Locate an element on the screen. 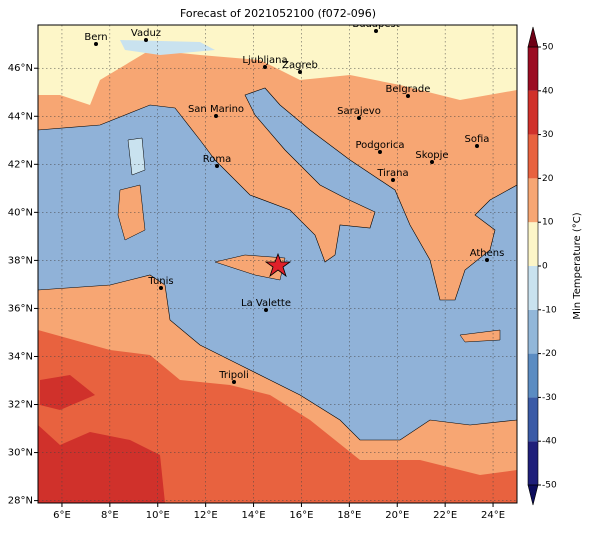  colorbar-tick-label: -30 is located at coordinates (549, 398).